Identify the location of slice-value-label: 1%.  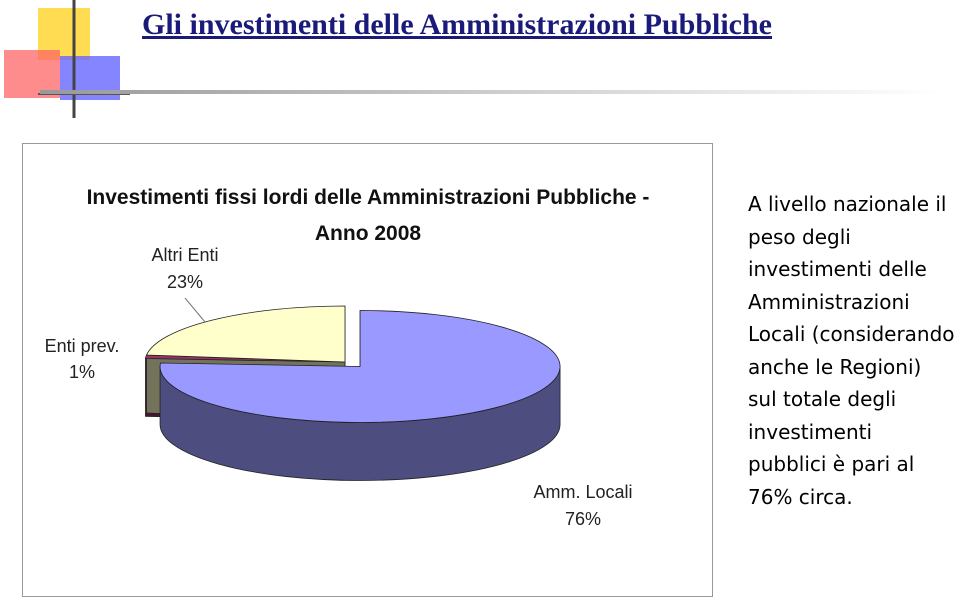
(82, 372).